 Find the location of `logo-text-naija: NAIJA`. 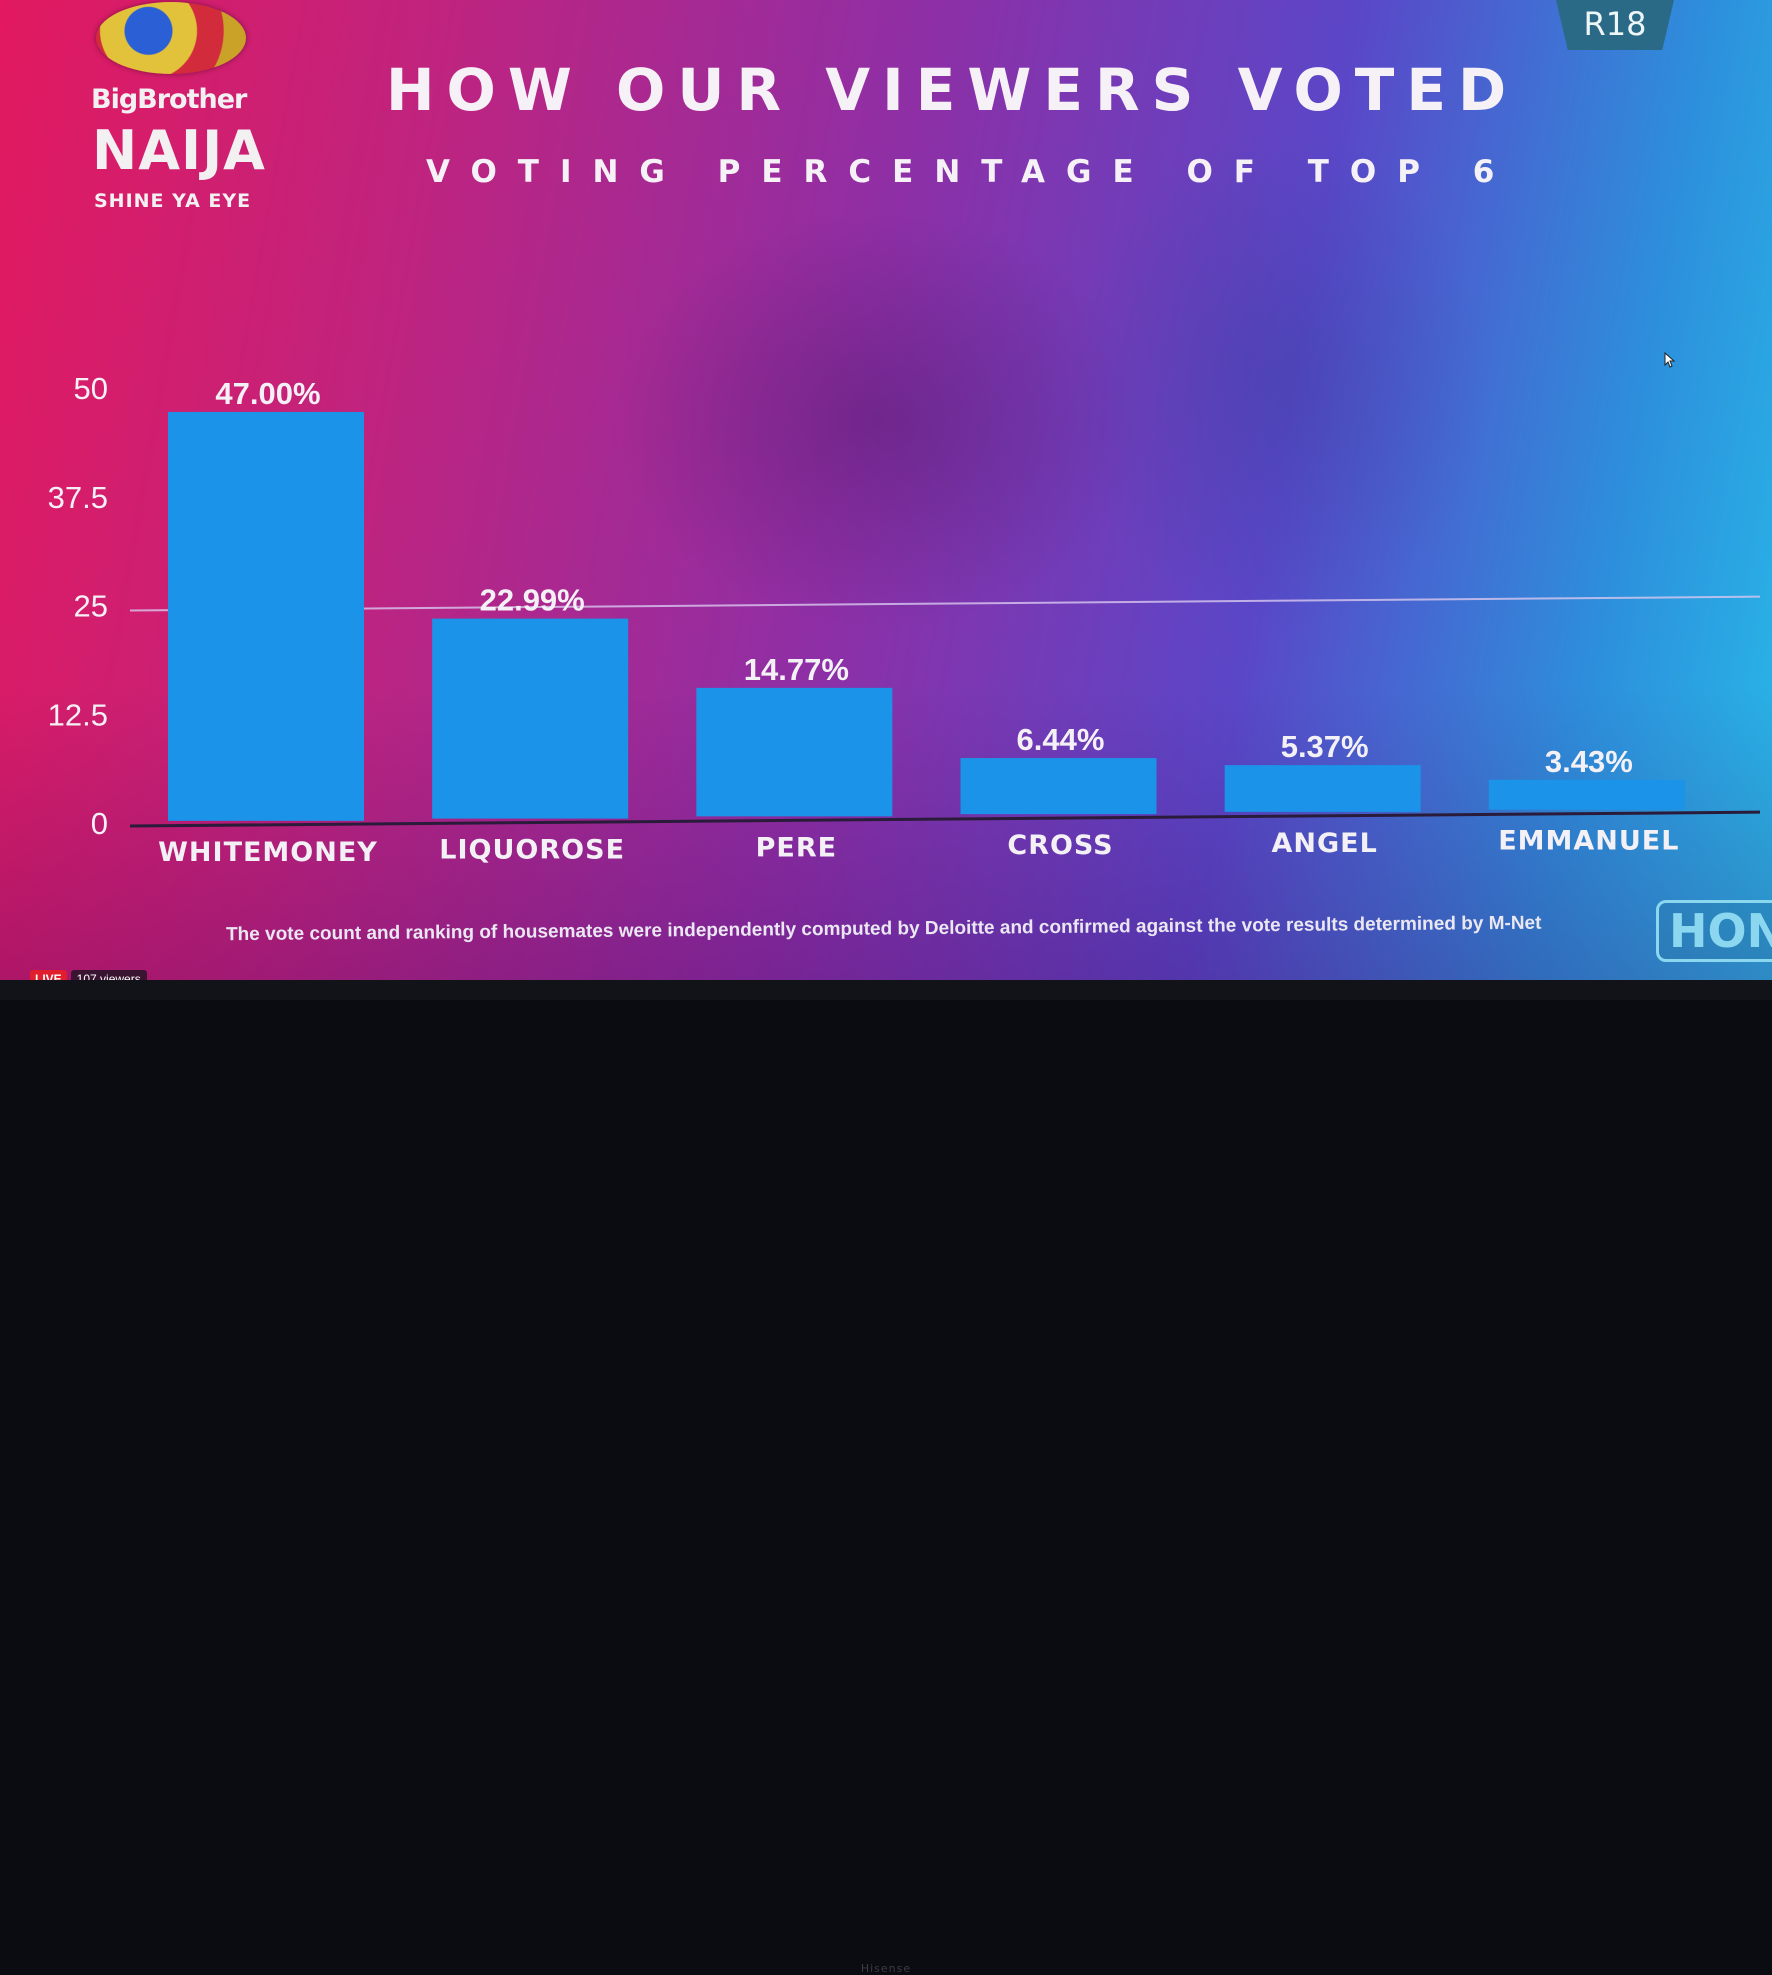

logo-text-naija: NAIJA is located at coordinates (179, 150).